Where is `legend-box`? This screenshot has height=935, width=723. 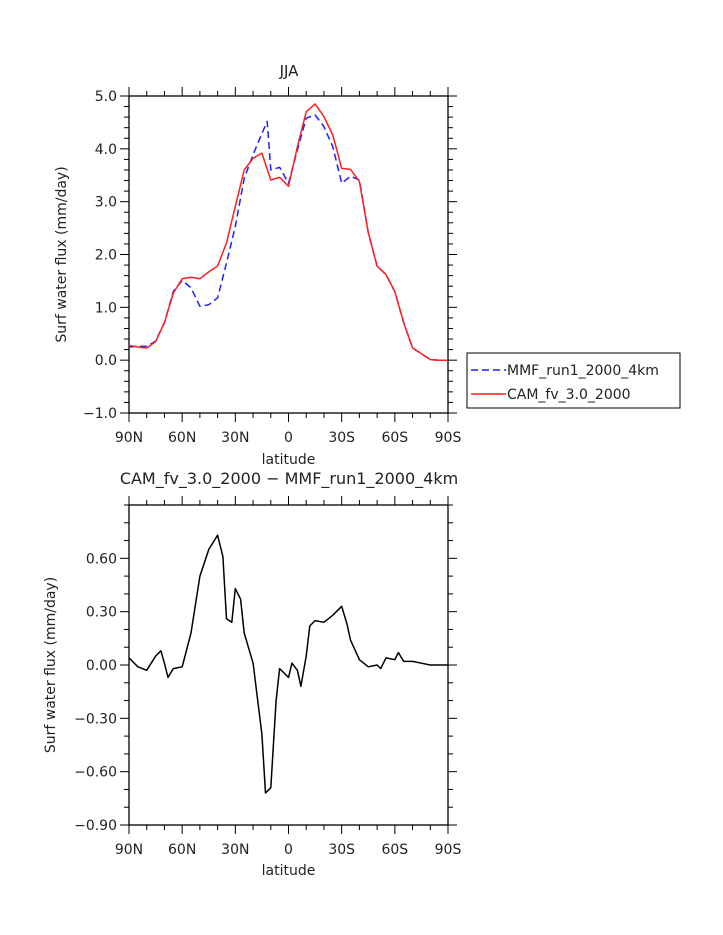
legend-box is located at coordinates (573, 380).